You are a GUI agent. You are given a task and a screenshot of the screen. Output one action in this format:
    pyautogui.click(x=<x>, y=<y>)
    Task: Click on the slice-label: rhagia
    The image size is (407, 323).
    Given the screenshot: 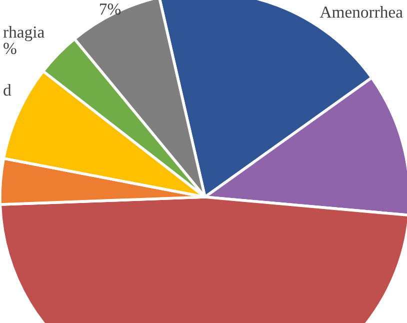 What is the action you would take?
    pyautogui.click(x=23, y=34)
    